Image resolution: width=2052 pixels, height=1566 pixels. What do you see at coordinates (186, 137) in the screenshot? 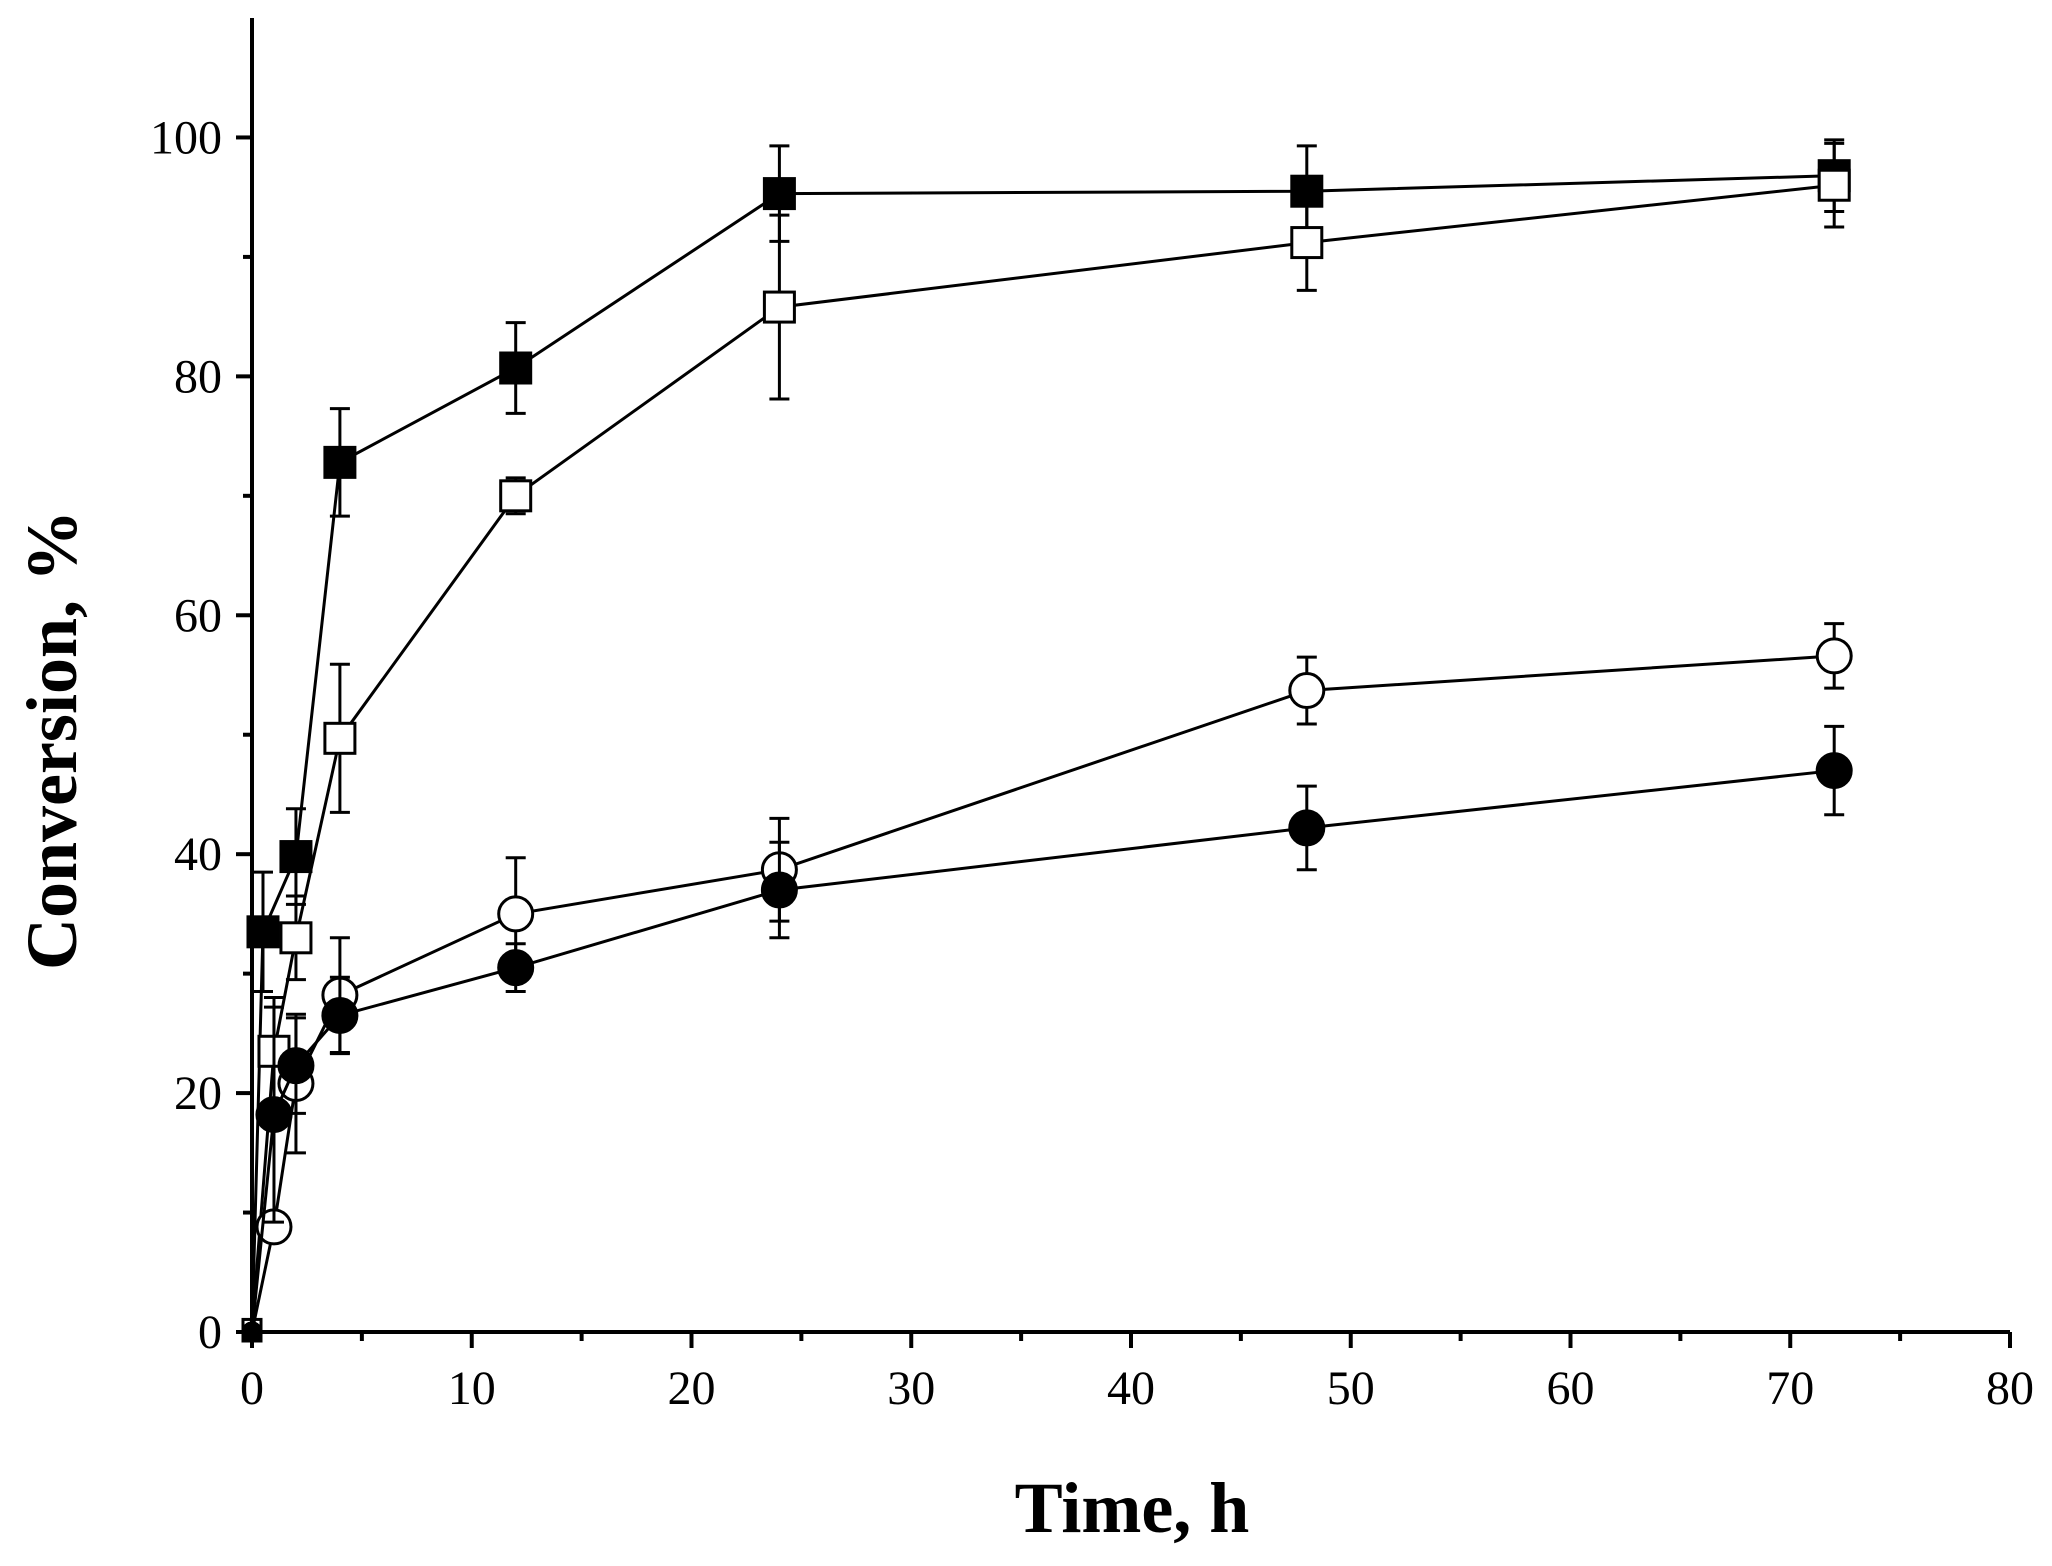
I see `y-tick-label: 100` at bounding box center [186, 137].